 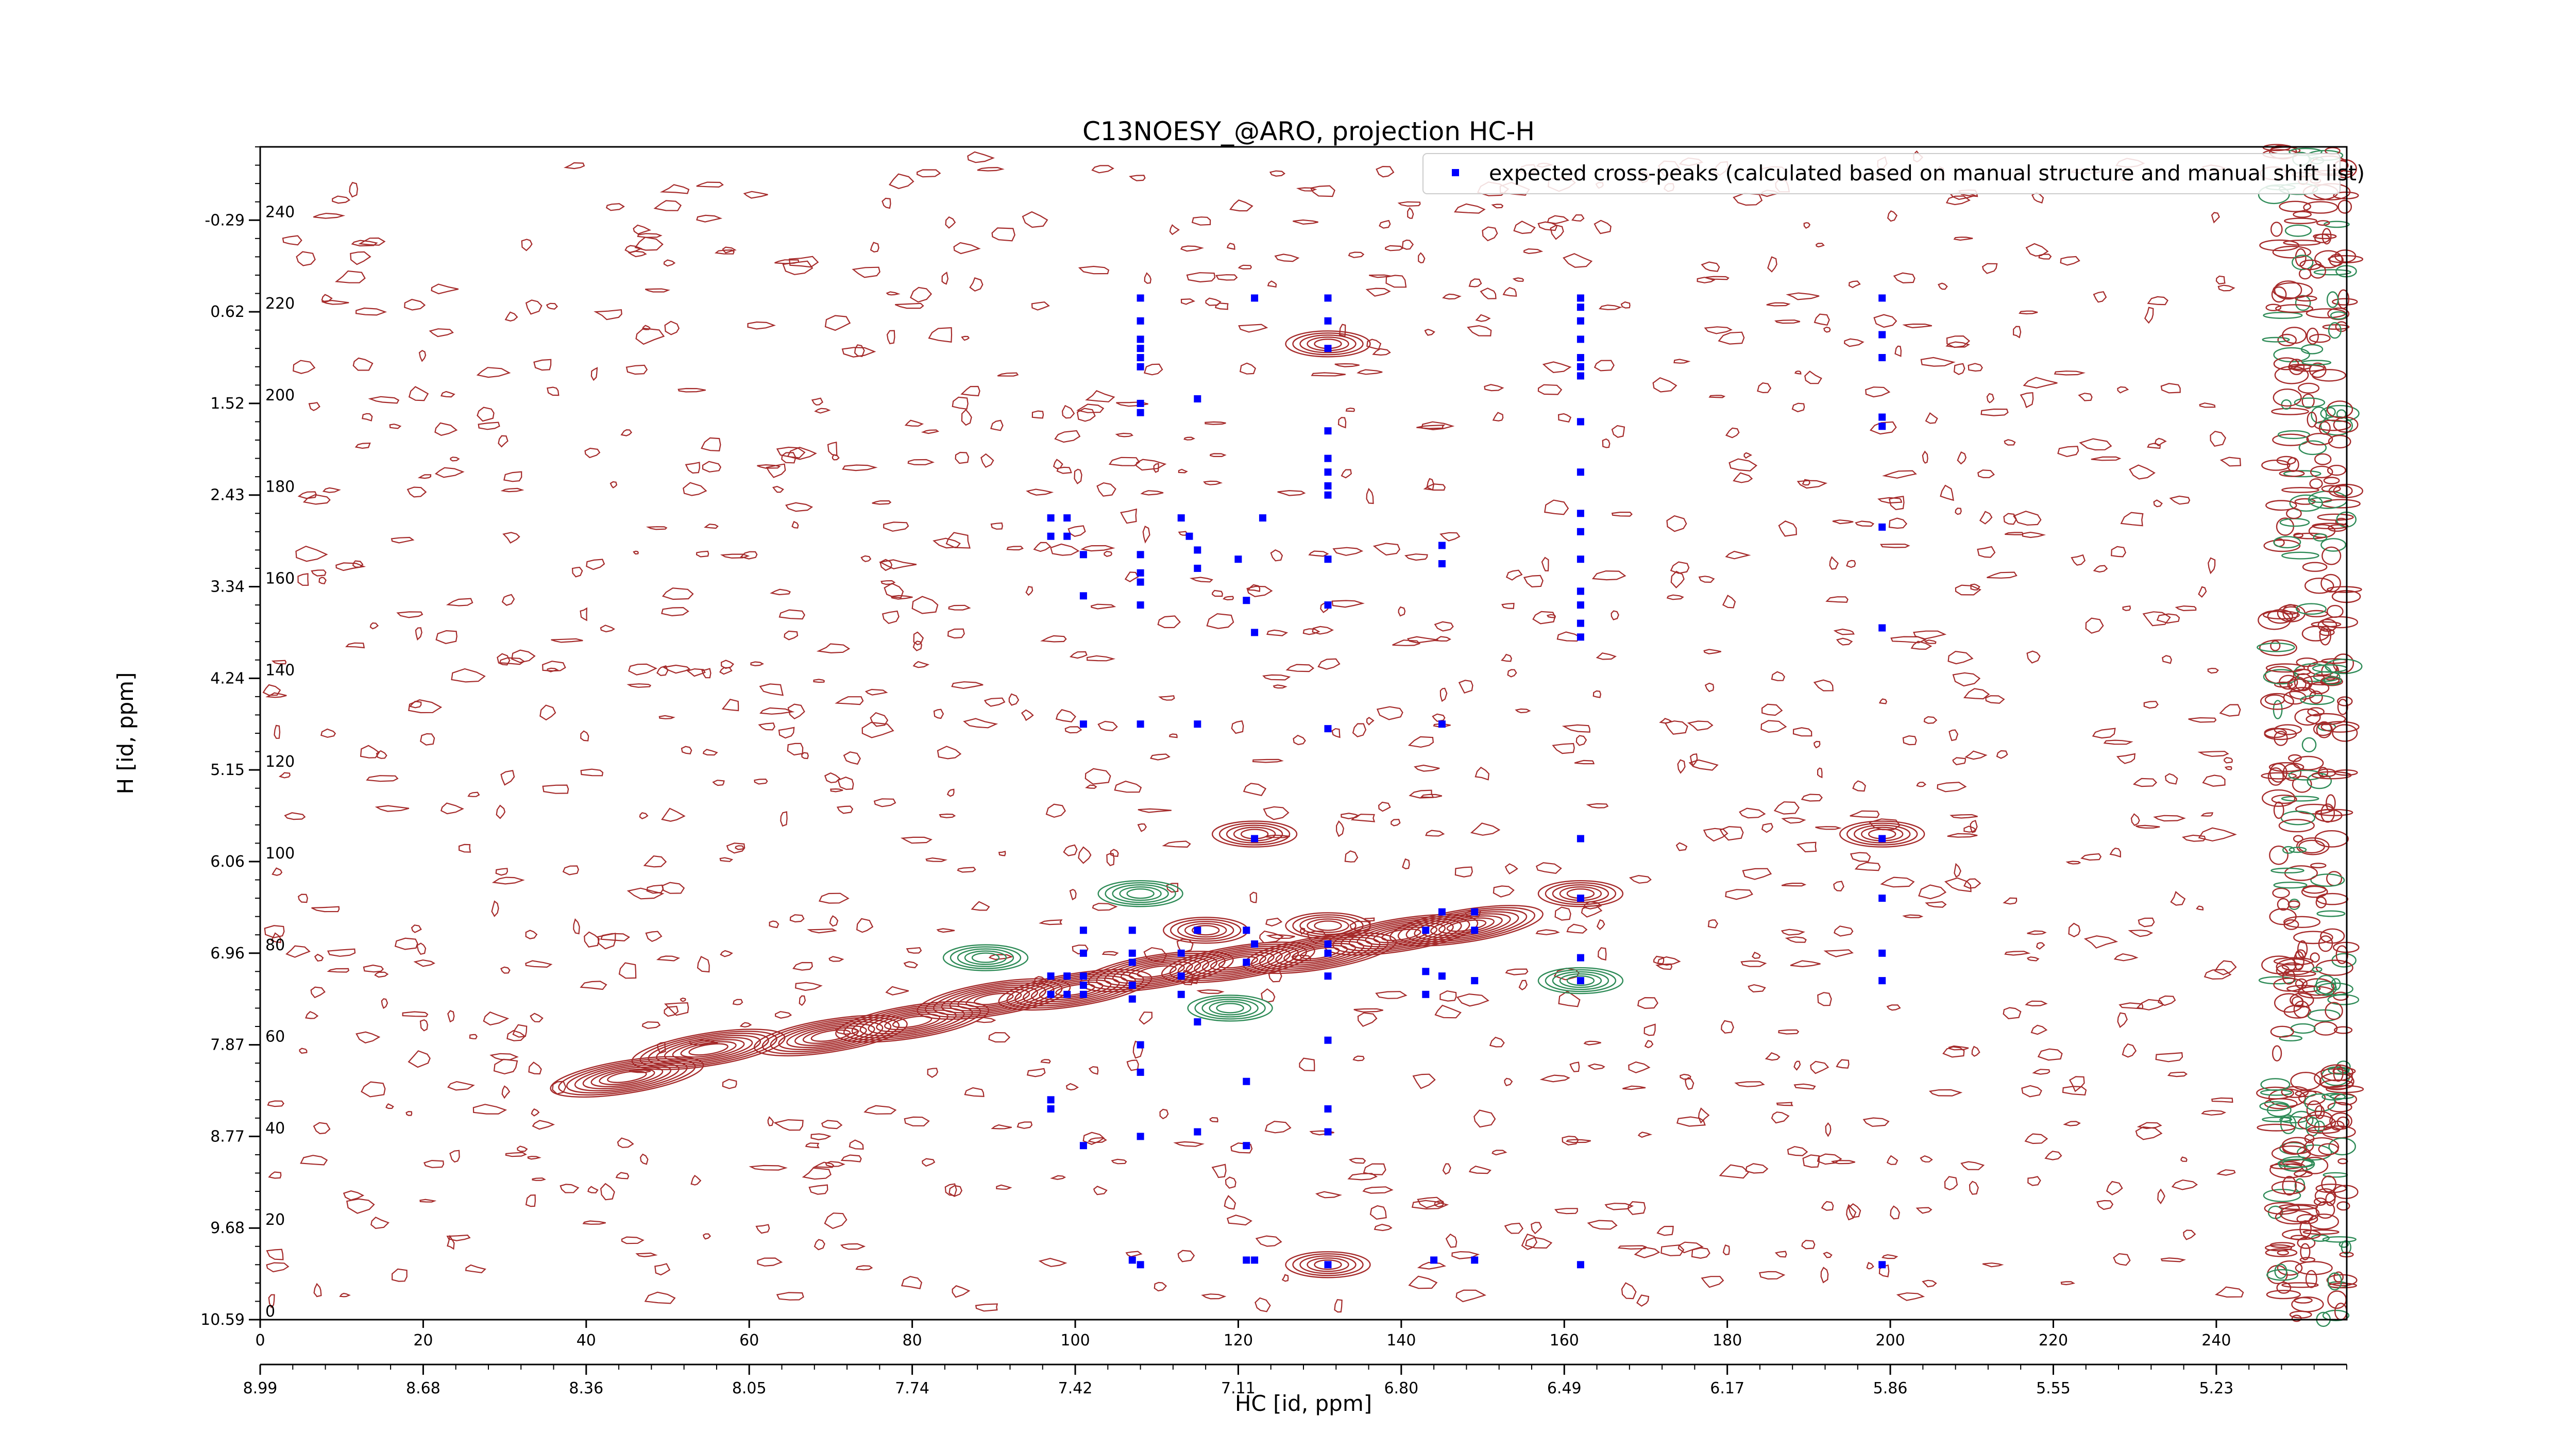 What do you see at coordinates (275, 1220) in the screenshot?
I see `y-index-tick-label: 20` at bounding box center [275, 1220].